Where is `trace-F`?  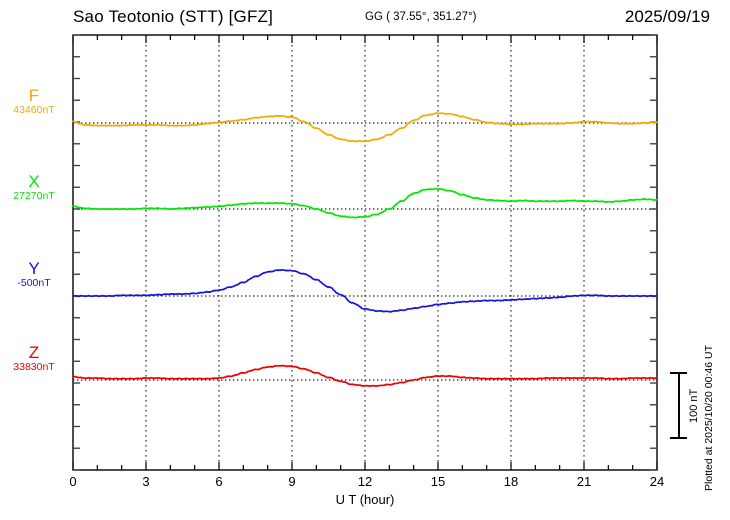
trace-F is located at coordinates (365, 127).